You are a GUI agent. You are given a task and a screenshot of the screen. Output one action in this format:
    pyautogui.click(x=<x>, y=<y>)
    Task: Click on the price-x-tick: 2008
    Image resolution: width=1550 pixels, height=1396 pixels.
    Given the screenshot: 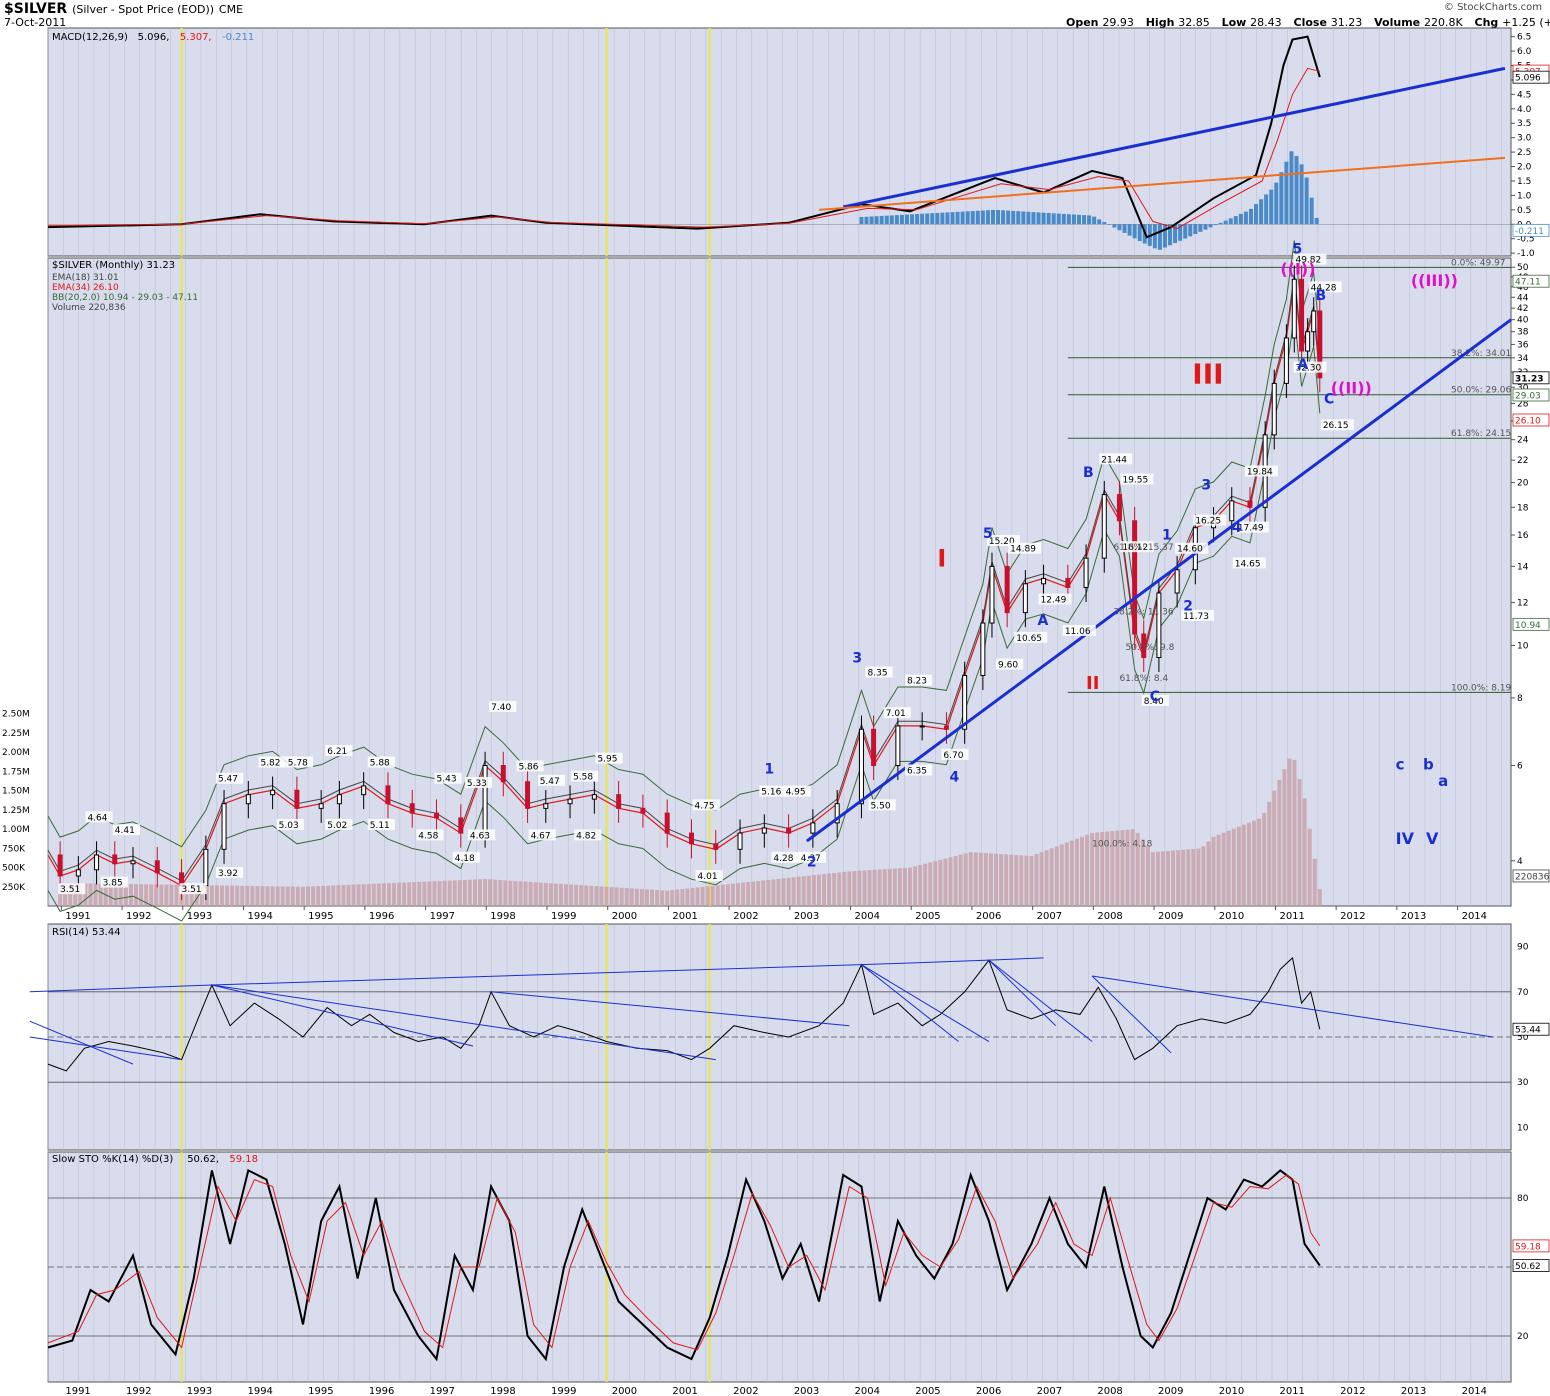 What is the action you would take?
    pyautogui.click(x=1109, y=916)
    